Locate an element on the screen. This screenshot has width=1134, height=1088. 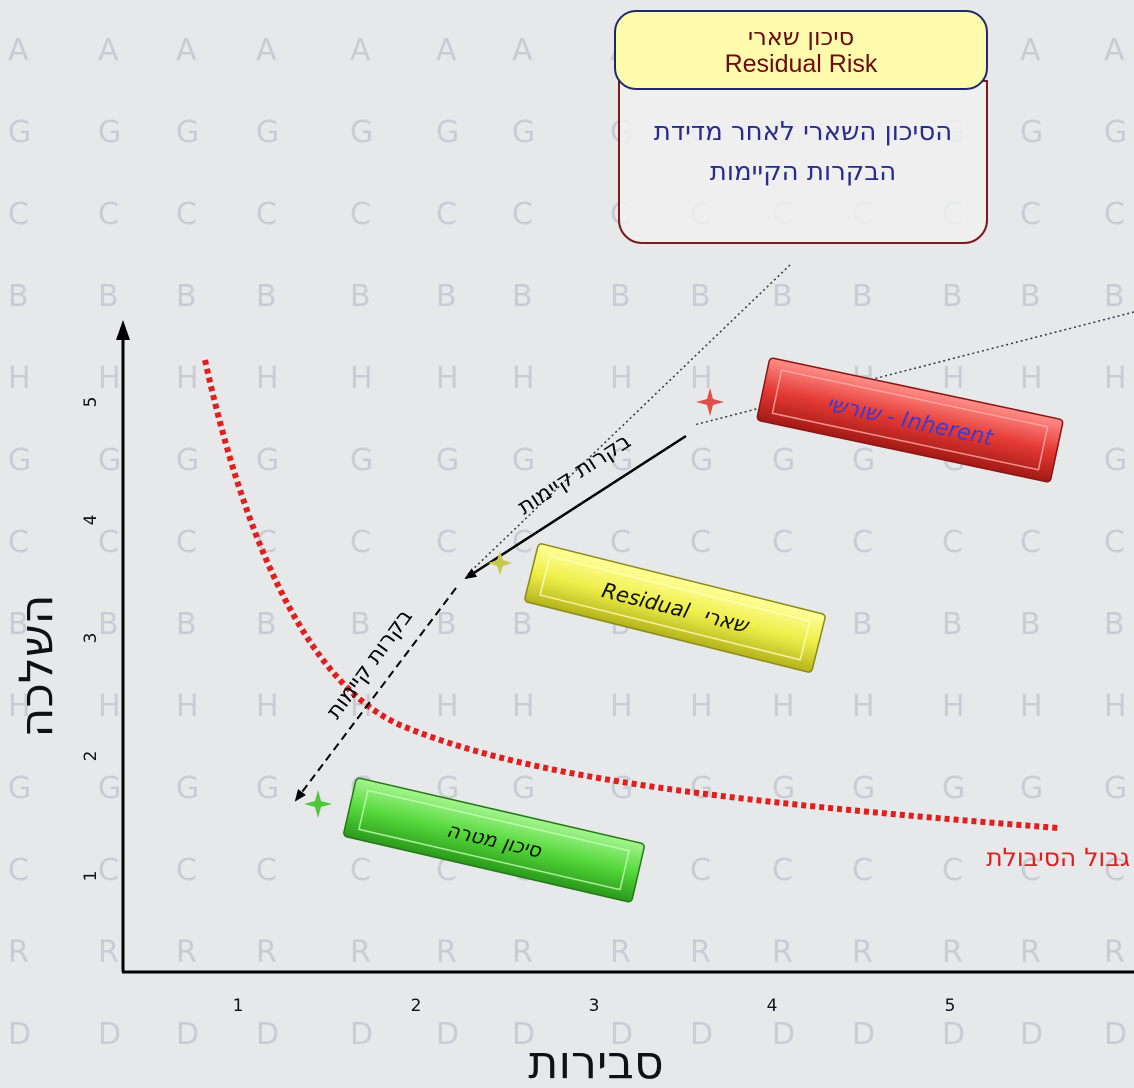
x-tick: 1 is located at coordinates (238, 1006).